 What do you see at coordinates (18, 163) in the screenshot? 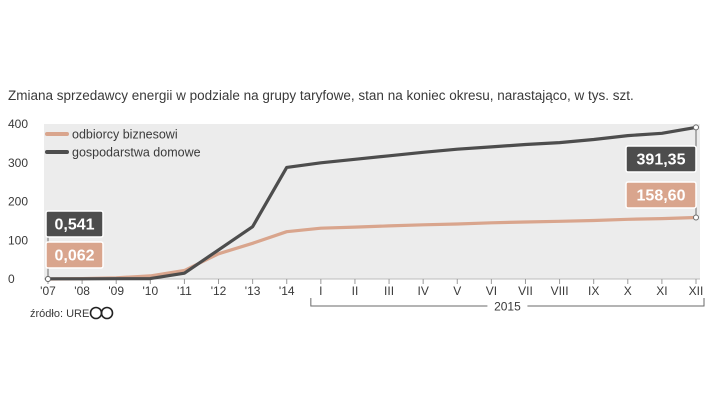
I see `y-tick-label: 300` at bounding box center [18, 163].